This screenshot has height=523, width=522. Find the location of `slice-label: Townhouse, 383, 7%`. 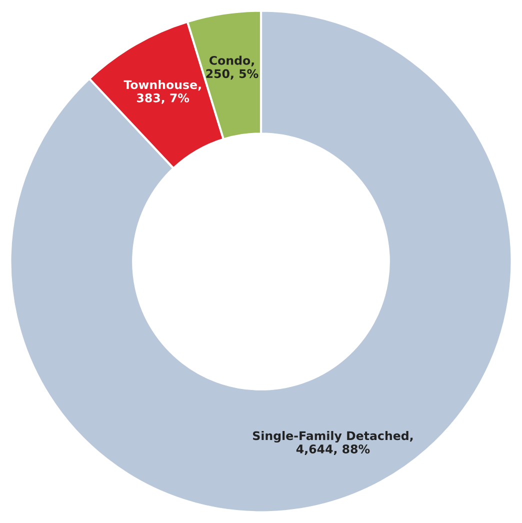

slice-label: Townhouse, 383, 7% is located at coordinates (162, 92).